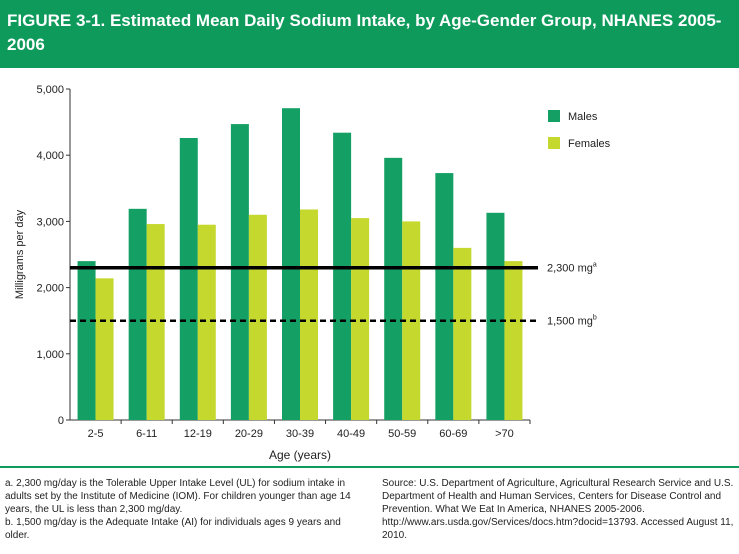 This screenshot has width=739, height=554. I want to click on x-tick-label: 20-29, so click(249, 434).